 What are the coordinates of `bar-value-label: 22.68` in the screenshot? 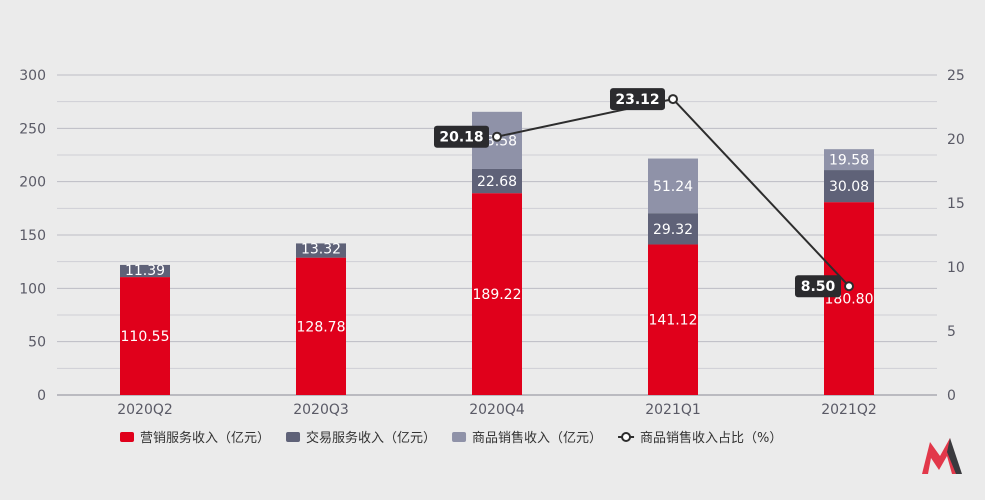 It's located at (497, 182).